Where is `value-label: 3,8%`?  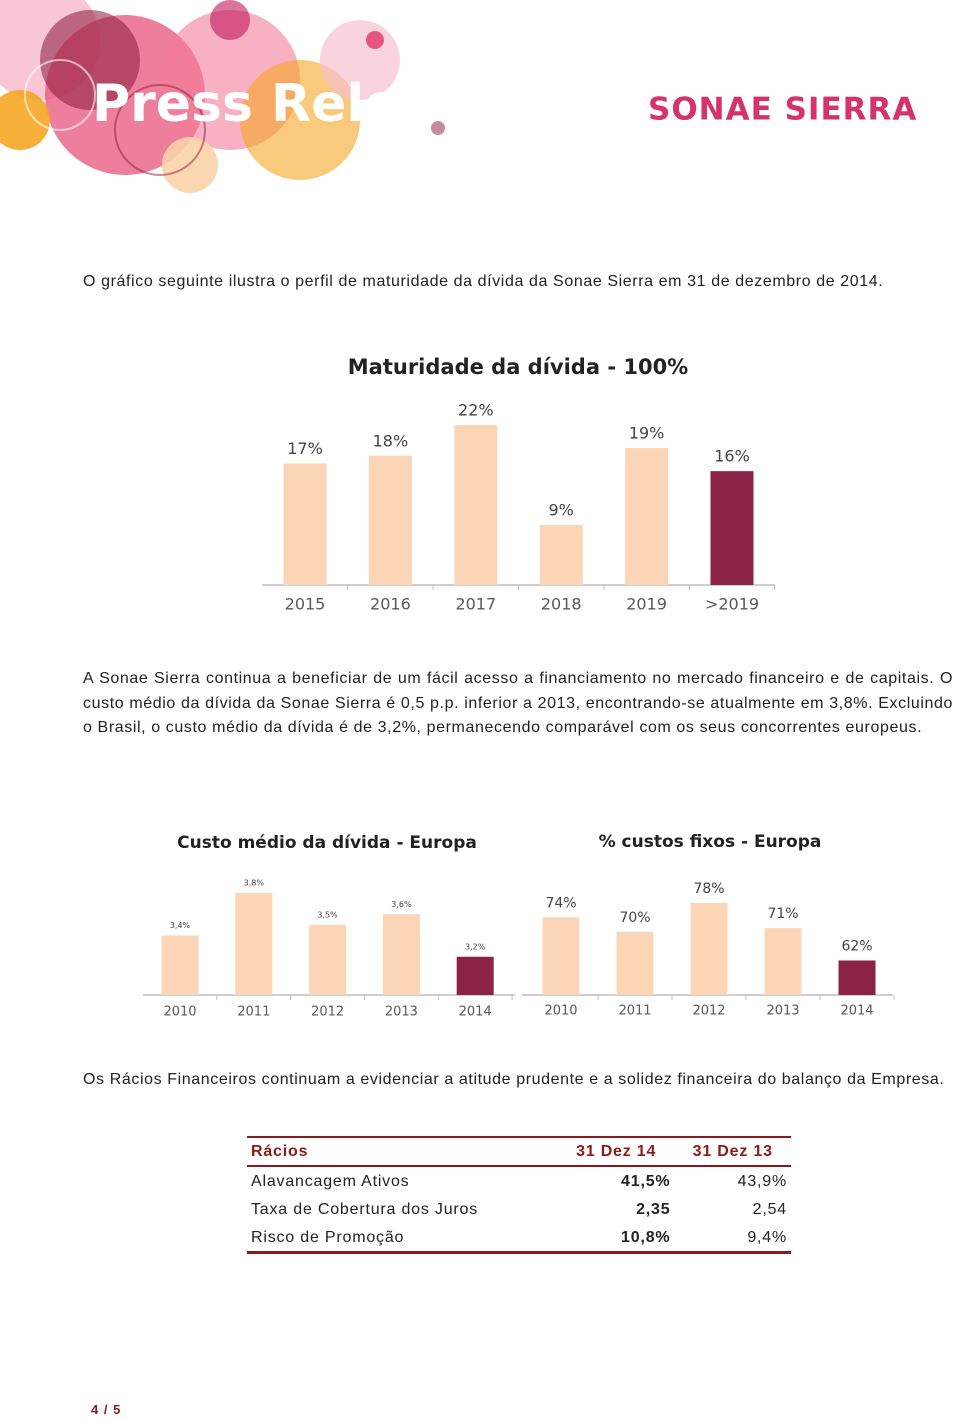
value-label: 3,8% is located at coordinates (254, 883).